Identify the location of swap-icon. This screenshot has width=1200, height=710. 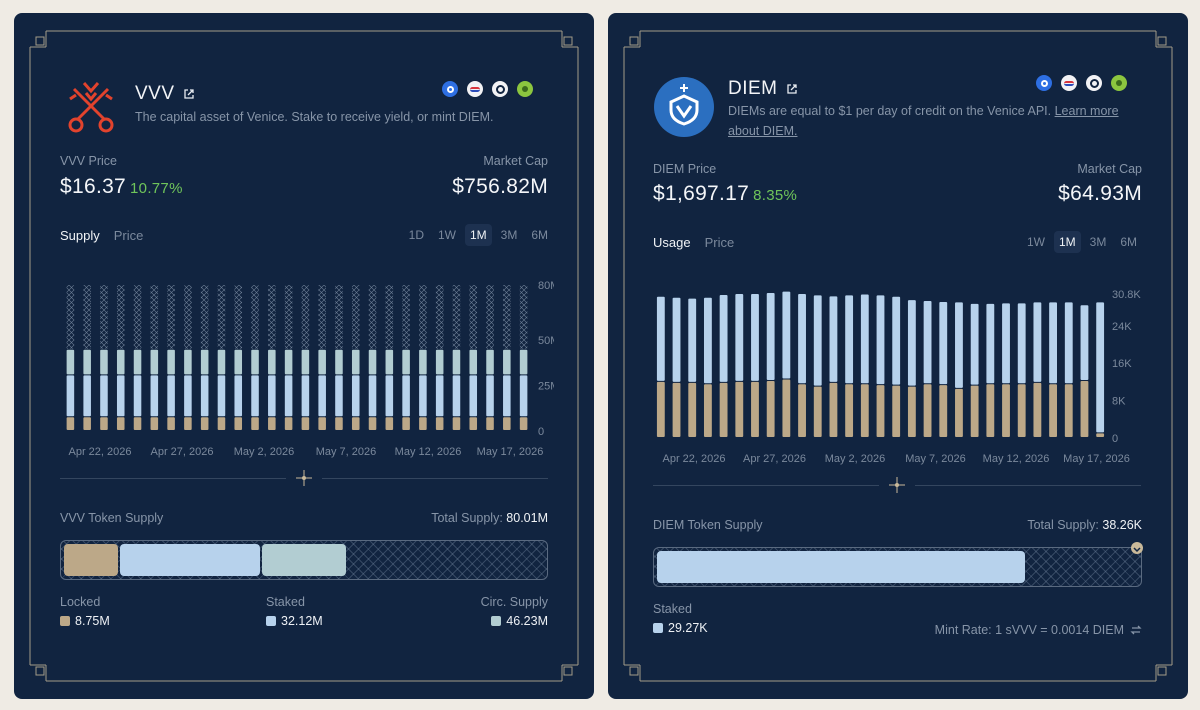
(1136, 630).